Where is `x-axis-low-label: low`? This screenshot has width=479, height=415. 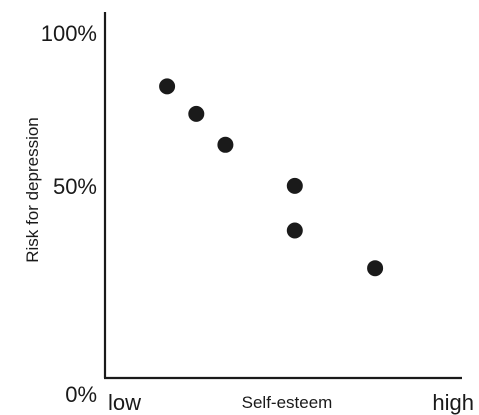 x-axis-low-label: low is located at coordinates (124, 402).